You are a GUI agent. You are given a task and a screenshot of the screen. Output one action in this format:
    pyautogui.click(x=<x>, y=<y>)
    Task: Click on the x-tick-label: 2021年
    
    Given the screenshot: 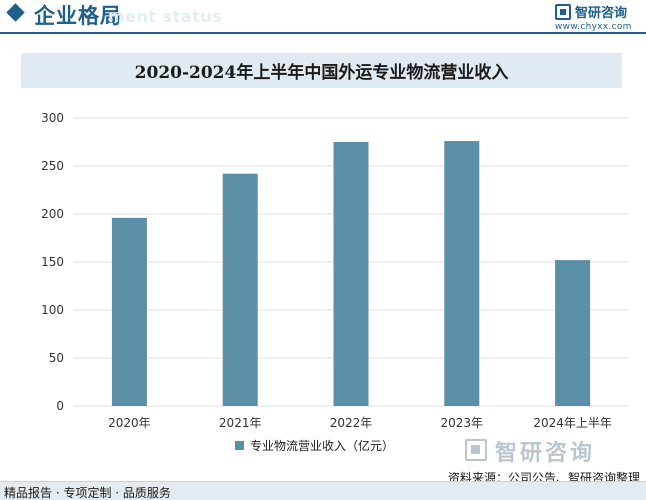 What is the action you would take?
    pyautogui.click(x=240, y=423)
    